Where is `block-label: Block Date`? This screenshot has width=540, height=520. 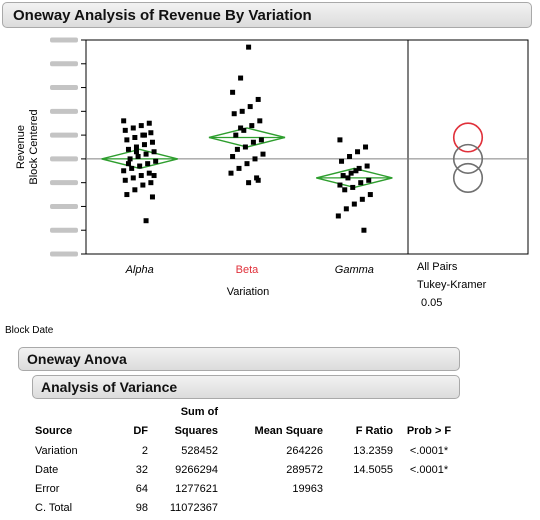
block-label: Block Date is located at coordinates (29, 330).